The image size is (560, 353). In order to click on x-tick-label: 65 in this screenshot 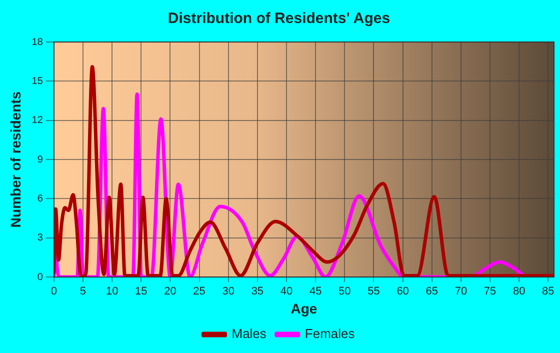, I will do `click(432, 292)`.